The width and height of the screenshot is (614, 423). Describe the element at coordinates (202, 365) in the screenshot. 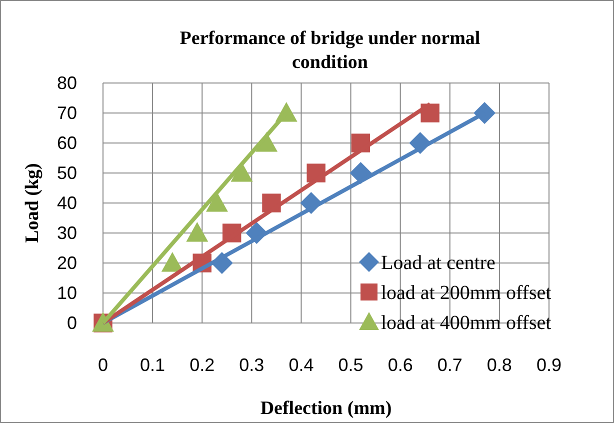

I see `x-tick-label: 0.2` at that location.